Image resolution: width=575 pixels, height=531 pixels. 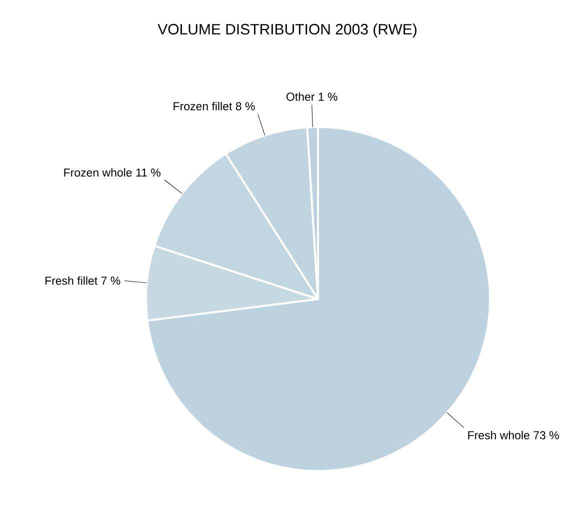 I want to click on slice-label: Other, so click(x=300, y=96).